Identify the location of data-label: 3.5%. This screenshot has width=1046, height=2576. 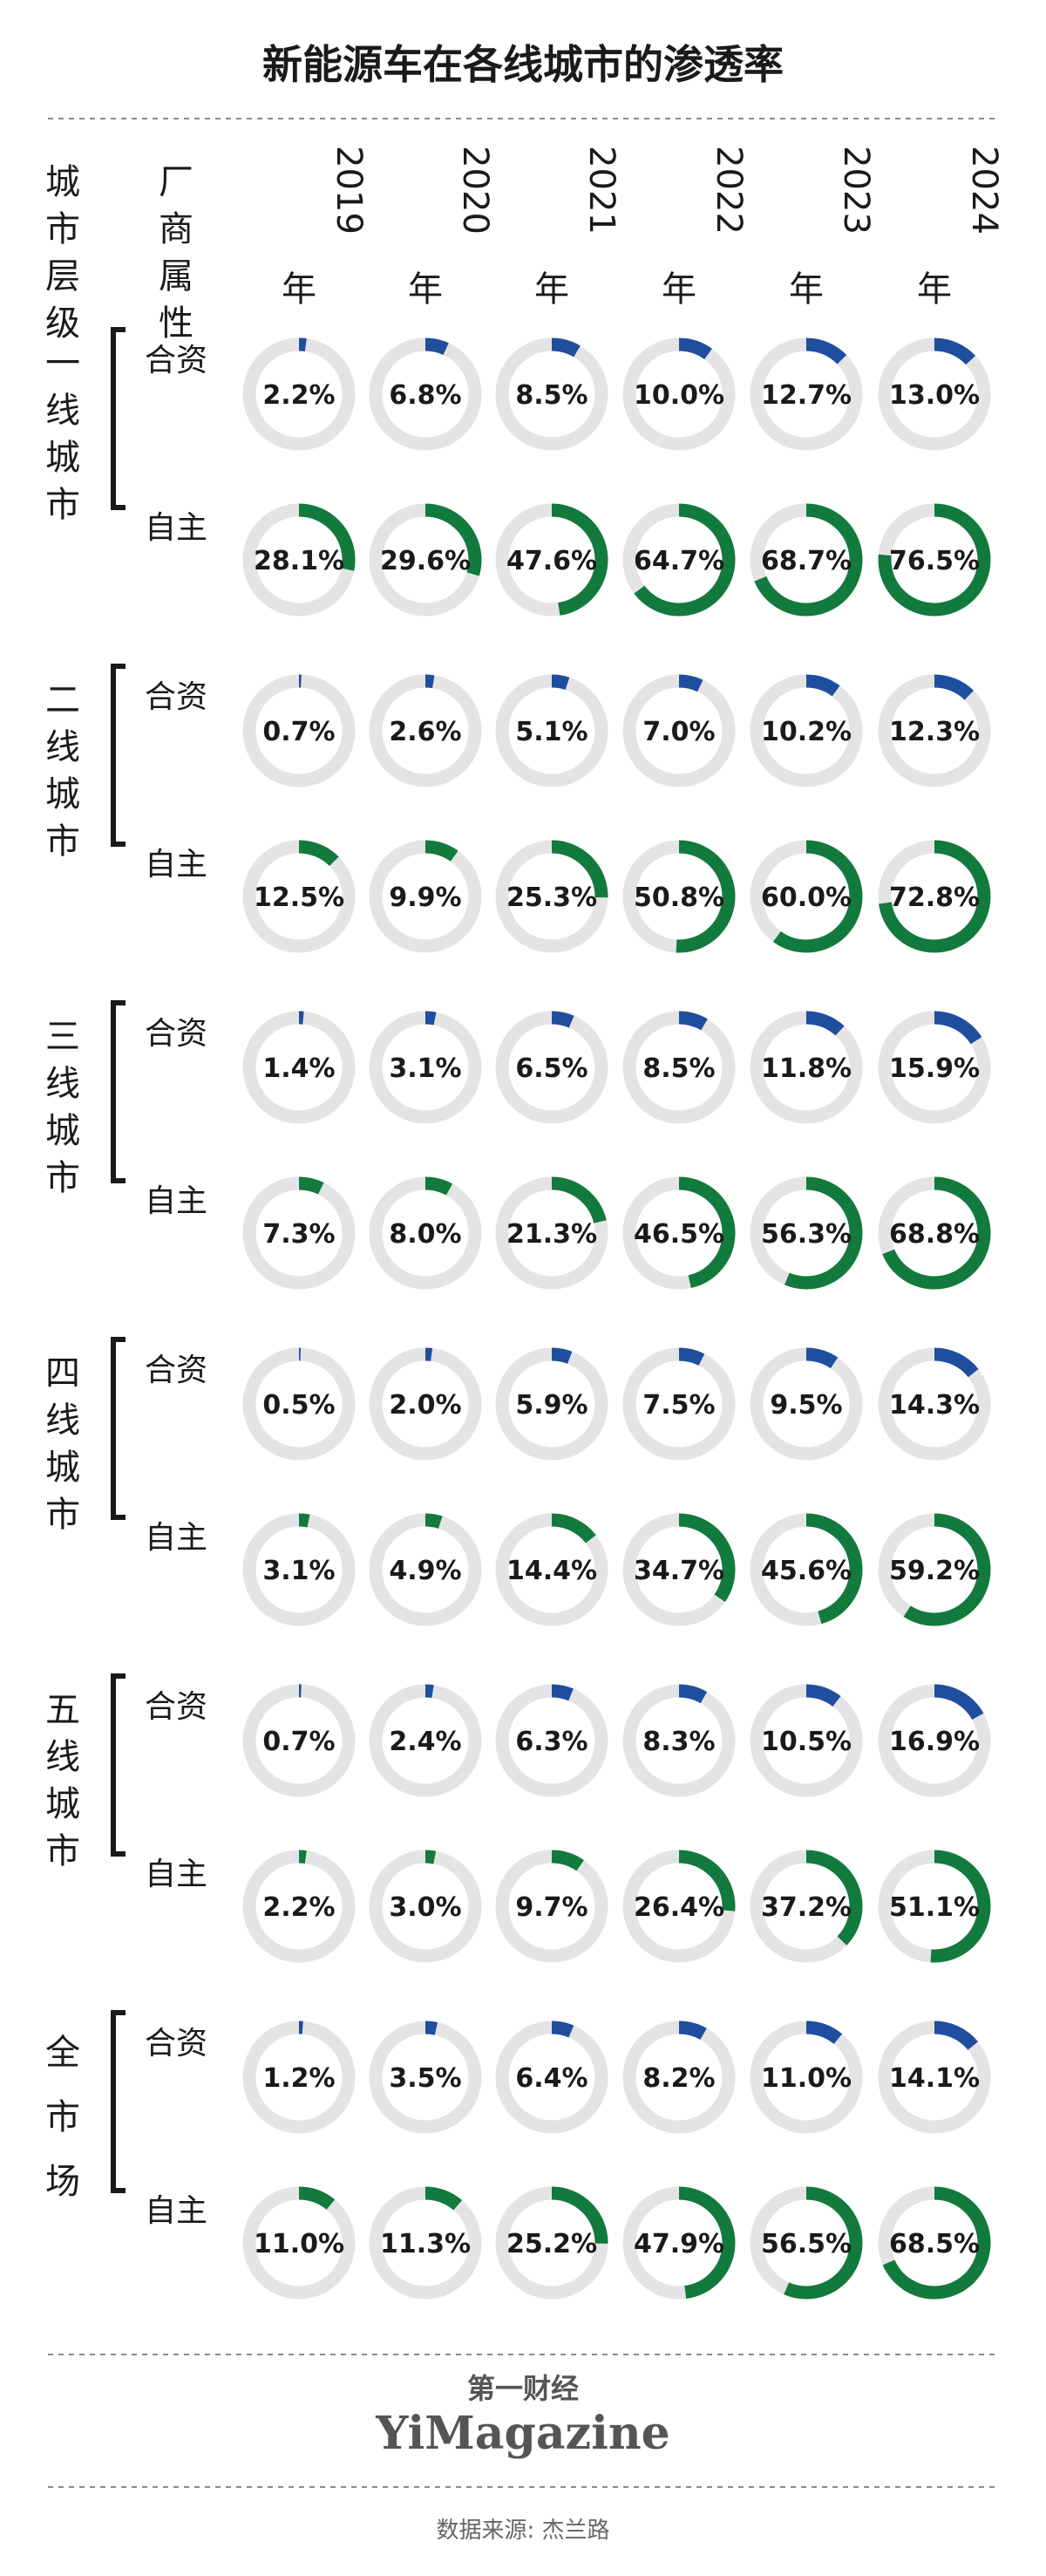
(425, 2079).